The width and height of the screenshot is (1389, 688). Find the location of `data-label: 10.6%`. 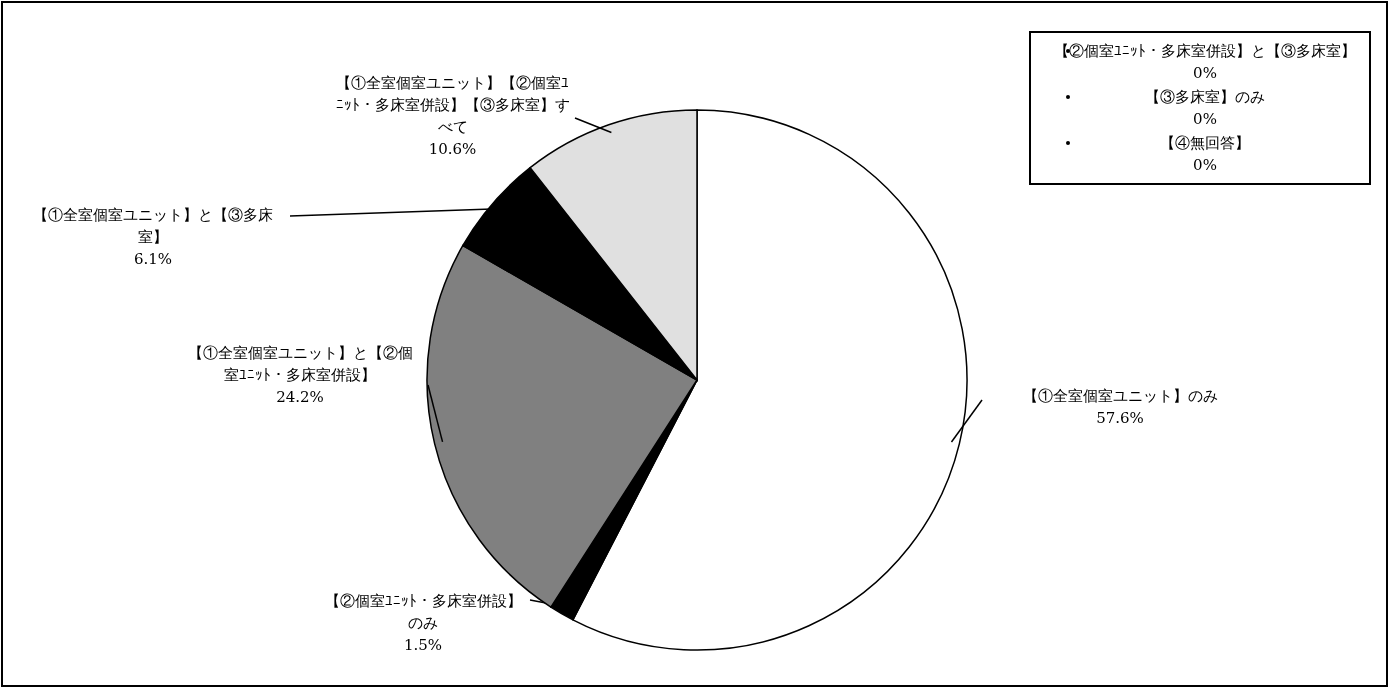

data-label: 10.6% is located at coordinates (452, 149).